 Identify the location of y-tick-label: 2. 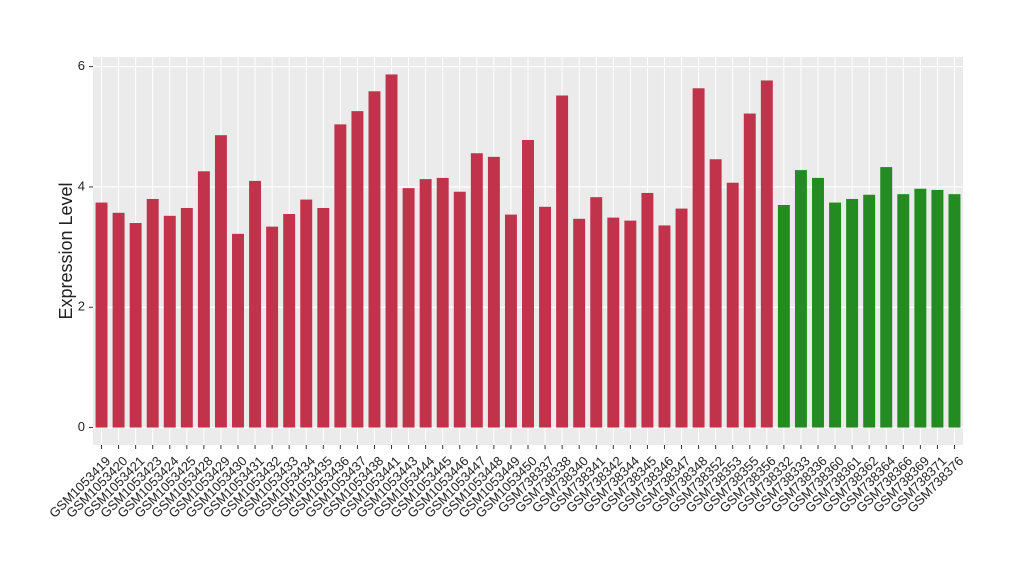
(81, 306).